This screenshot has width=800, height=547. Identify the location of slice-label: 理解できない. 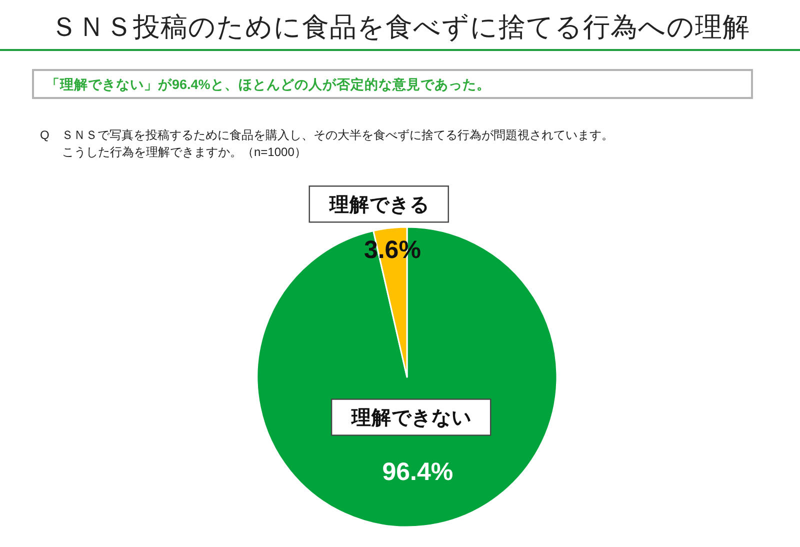
(411, 418).